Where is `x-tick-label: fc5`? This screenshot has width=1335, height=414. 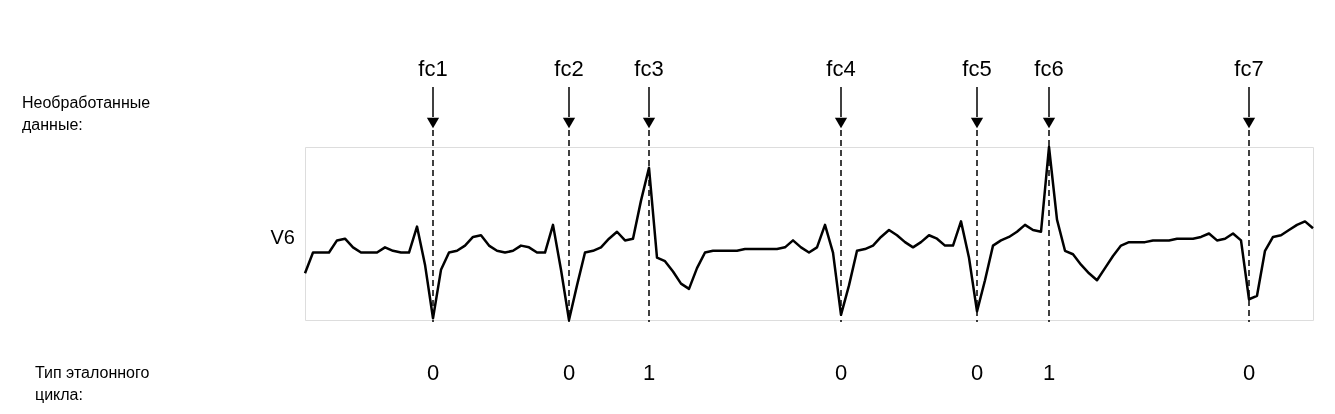 x-tick-label: fc5 is located at coordinates (977, 68).